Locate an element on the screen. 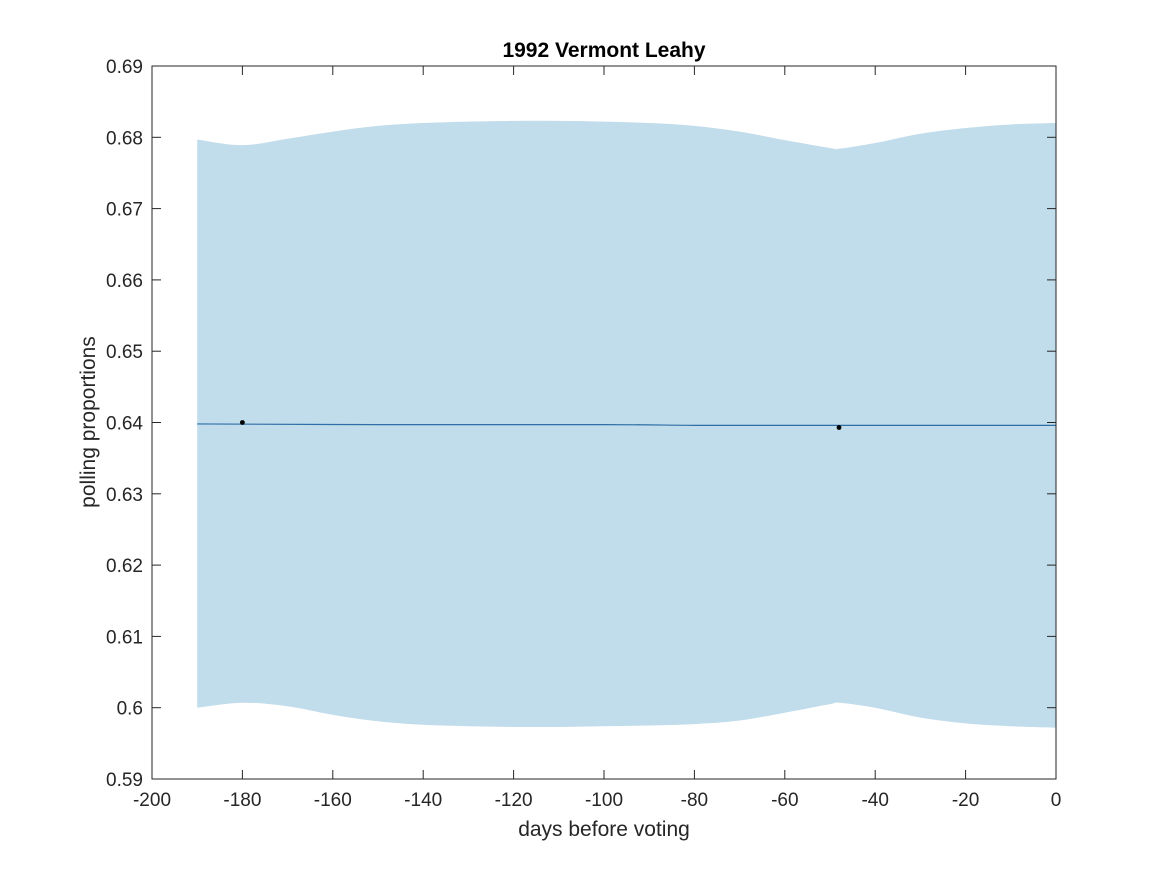 The image size is (1167, 875). x-tick-label: -200 is located at coordinates (152, 800).